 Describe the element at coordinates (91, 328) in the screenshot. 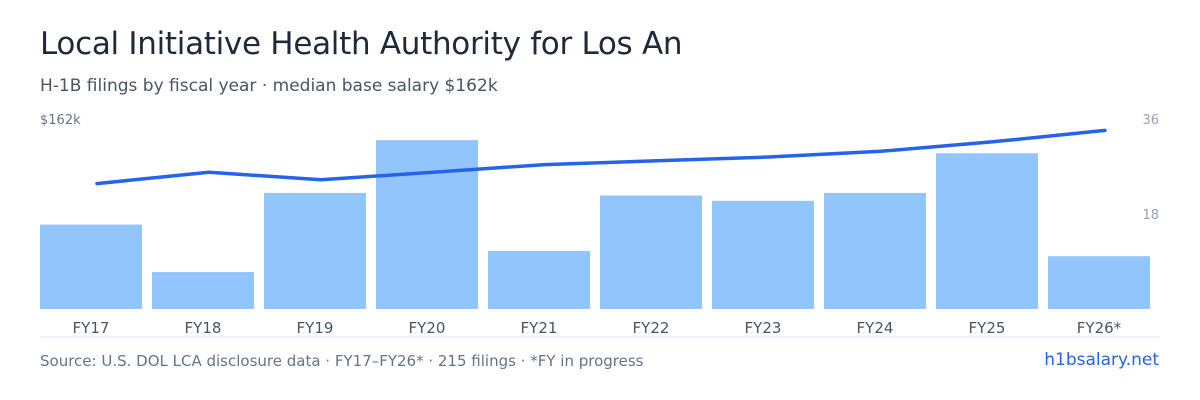

I see `x-tick-label: FY17` at that location.